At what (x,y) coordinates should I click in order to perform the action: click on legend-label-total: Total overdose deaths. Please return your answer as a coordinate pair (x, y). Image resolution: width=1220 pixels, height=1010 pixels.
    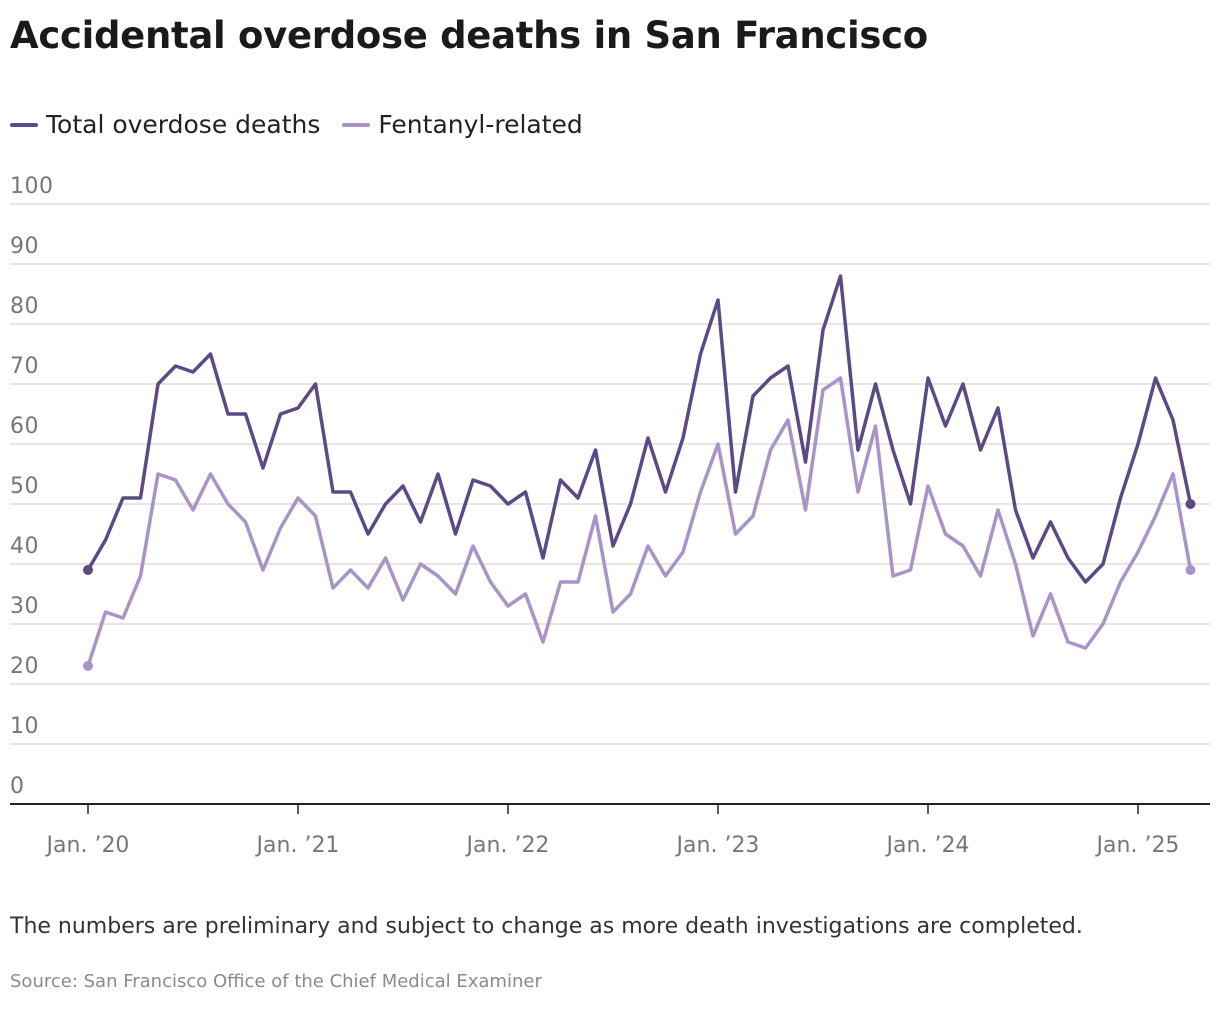
    Looking at the image, I should click on (183, 124).